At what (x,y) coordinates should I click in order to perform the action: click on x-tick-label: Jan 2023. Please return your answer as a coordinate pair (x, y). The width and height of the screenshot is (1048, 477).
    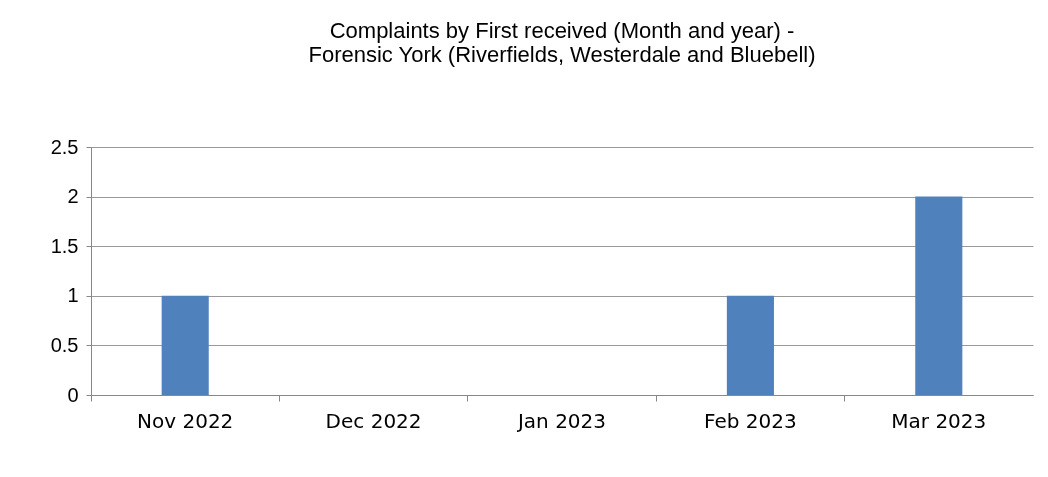
    Looking at the image, I should click on (561, 420).